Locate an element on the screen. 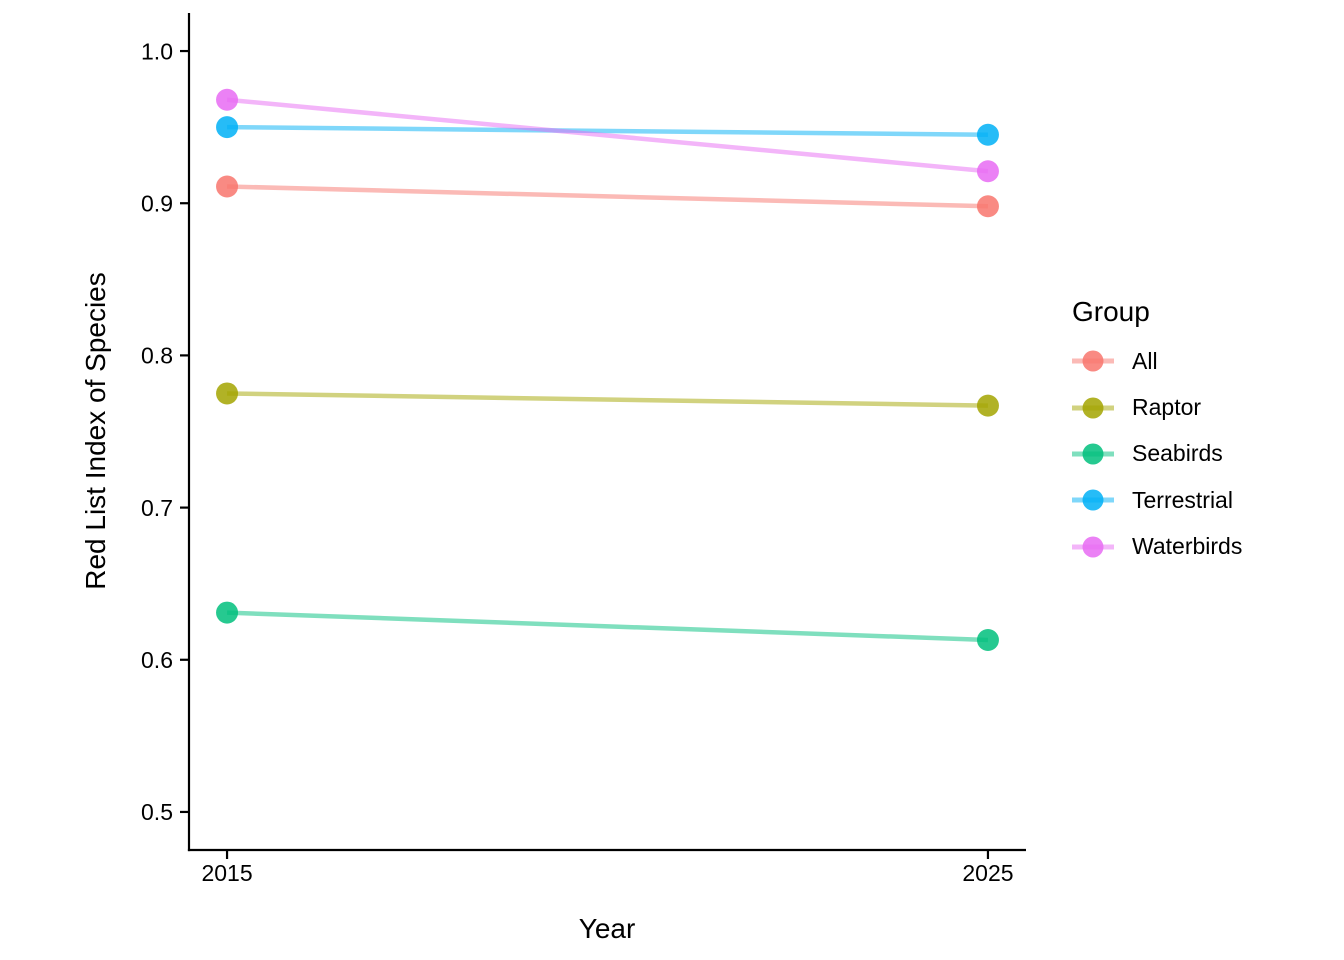  y-tick-label: 0.8 is located at coordinates (157, 356).